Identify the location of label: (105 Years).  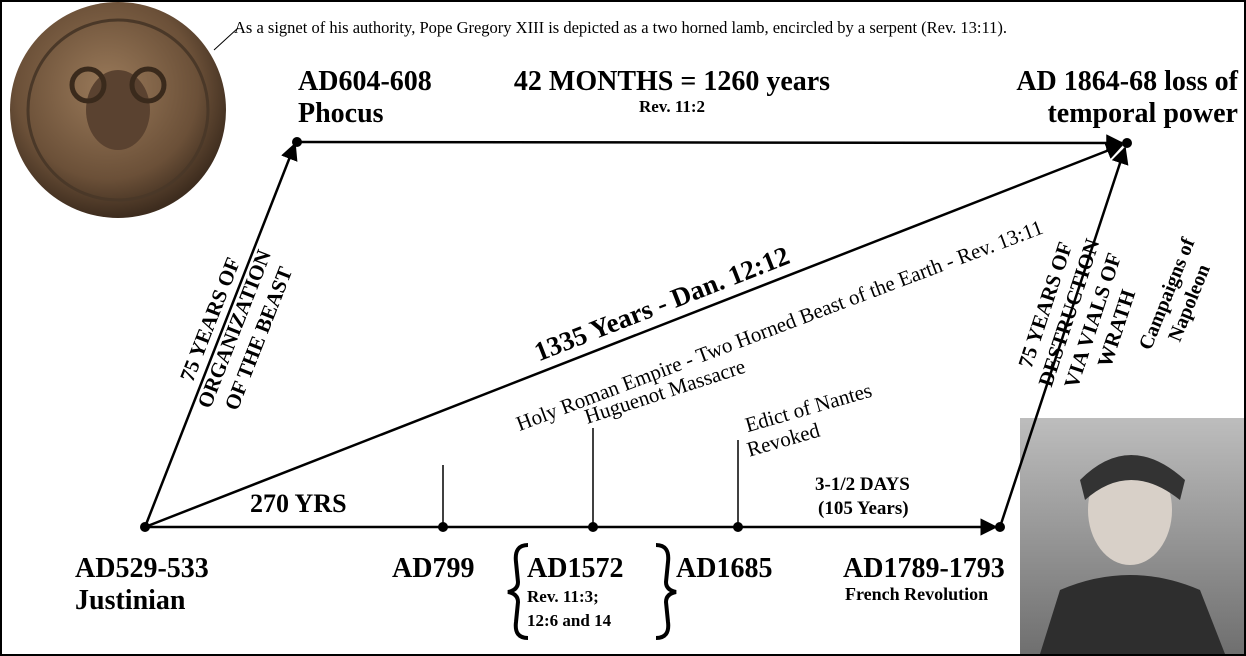
(863, 508).